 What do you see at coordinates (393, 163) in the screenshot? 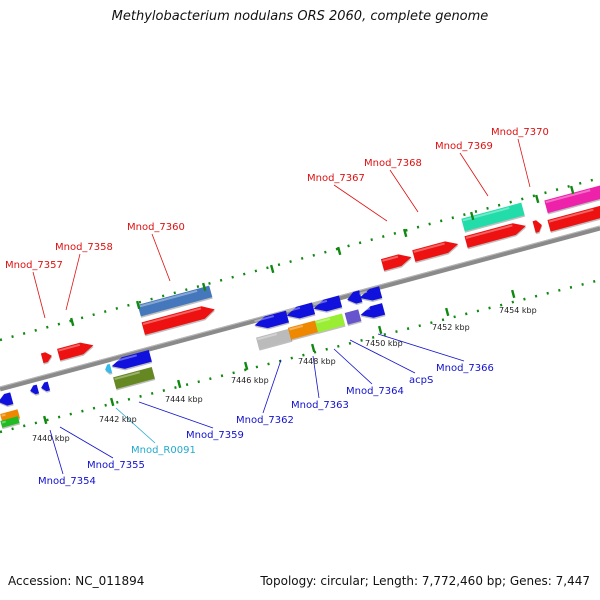
I see `gene-label-mnod-7368: Mnod_7368` at bounding box center [393, 163].